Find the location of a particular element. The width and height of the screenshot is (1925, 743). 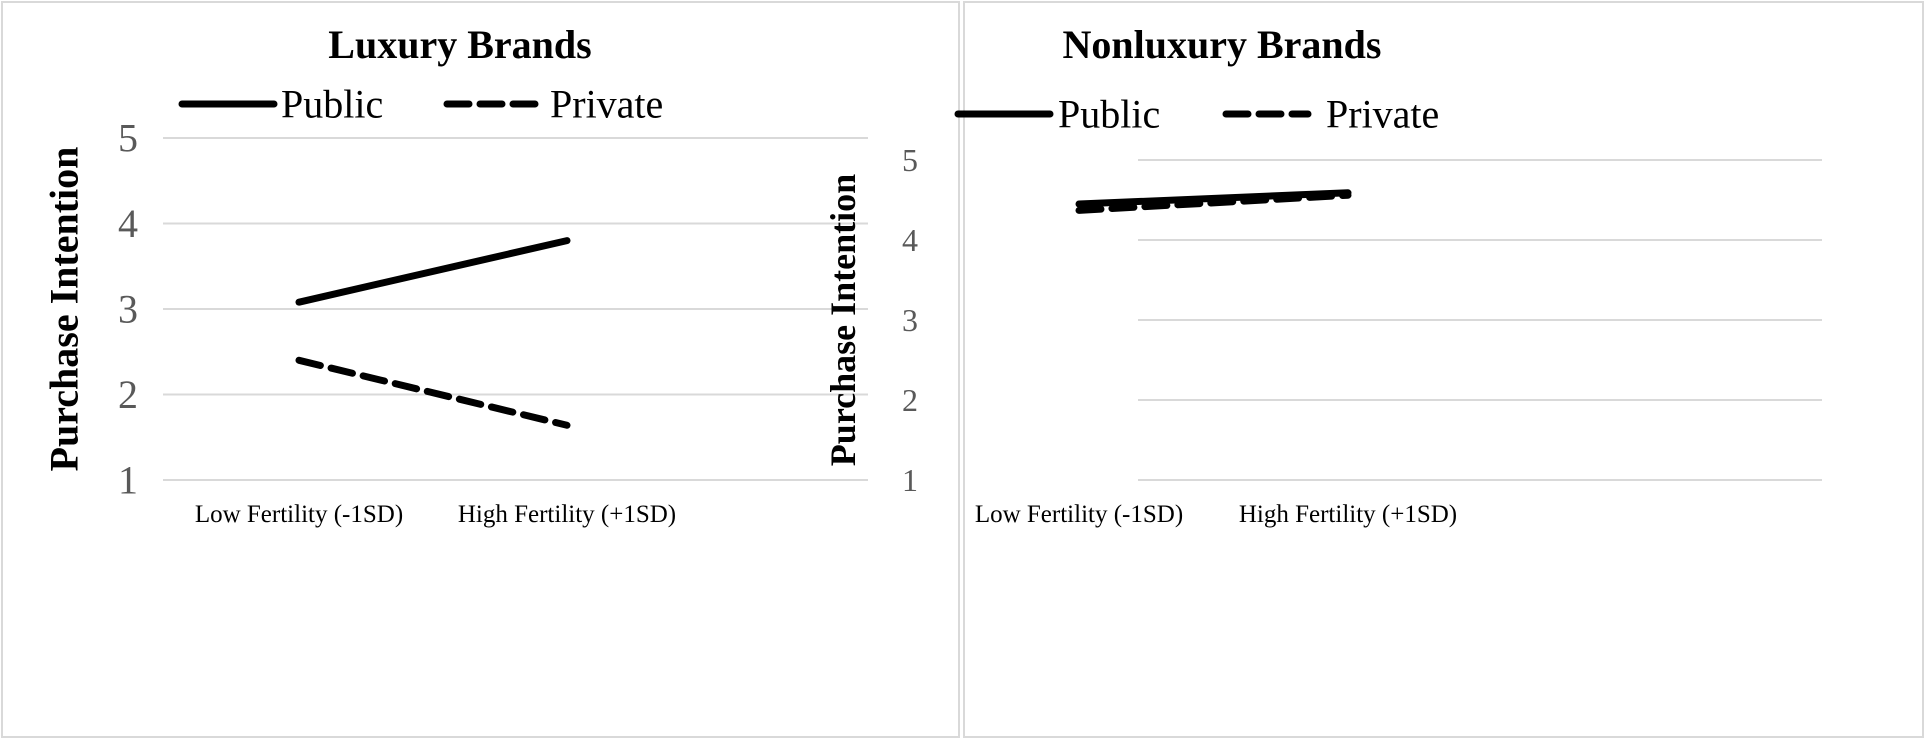

chart-title: Luxury Brands is located at coordinates (459, 44).